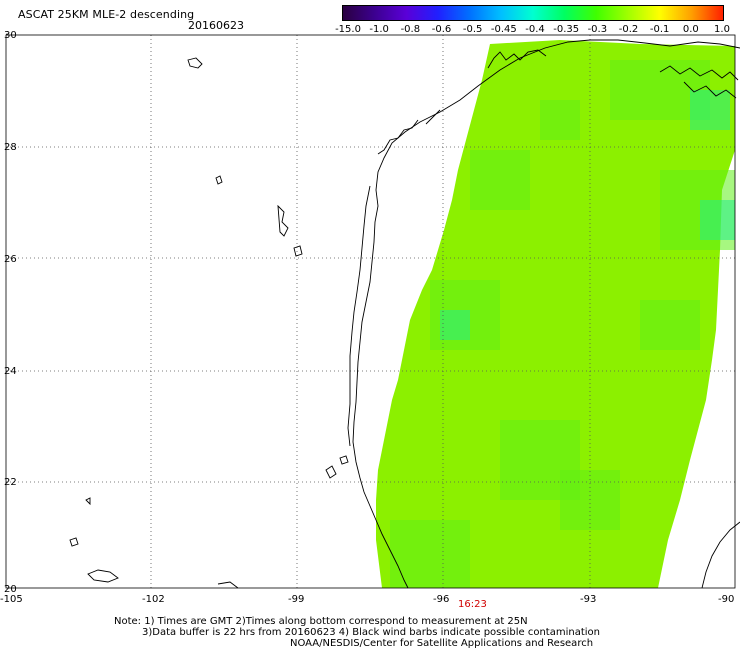 The width and height of the screenshot is (740, 650). Describe the element at coordinates (628, 29) in the screenshot. I see `colorbar-label: -0.2` at that location.